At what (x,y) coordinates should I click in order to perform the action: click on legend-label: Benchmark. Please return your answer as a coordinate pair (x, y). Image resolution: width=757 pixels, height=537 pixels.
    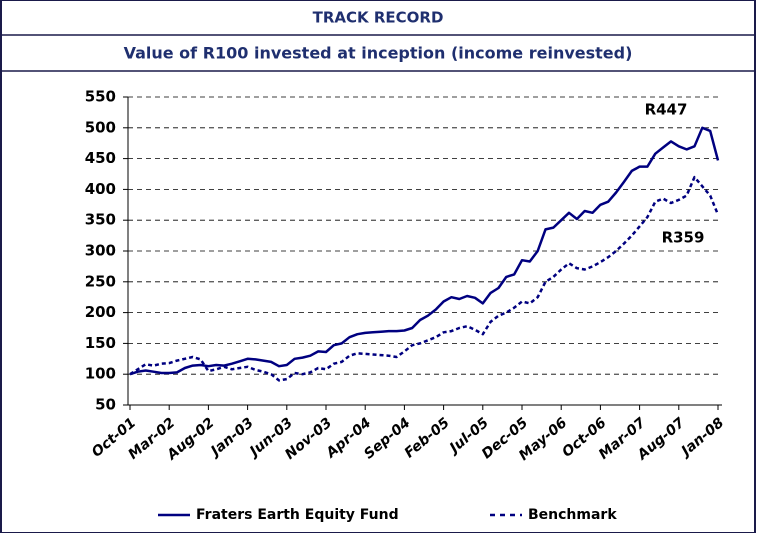
    Looking at the image, I should click on (572, 515).